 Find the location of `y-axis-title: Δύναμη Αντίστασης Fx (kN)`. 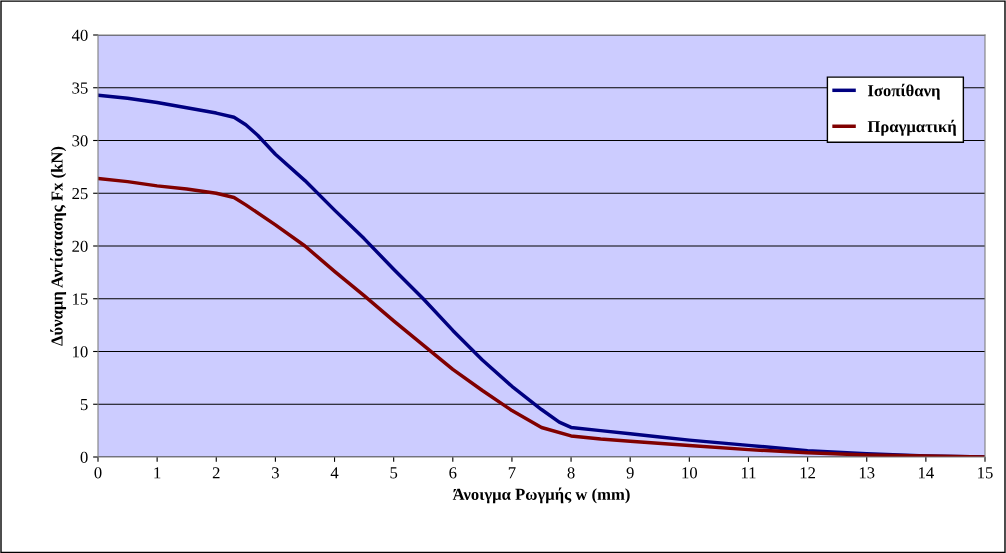

y-axis-title: Δύναμη Αντίστασης Fx (kN) is located at coordinates (58, 246).